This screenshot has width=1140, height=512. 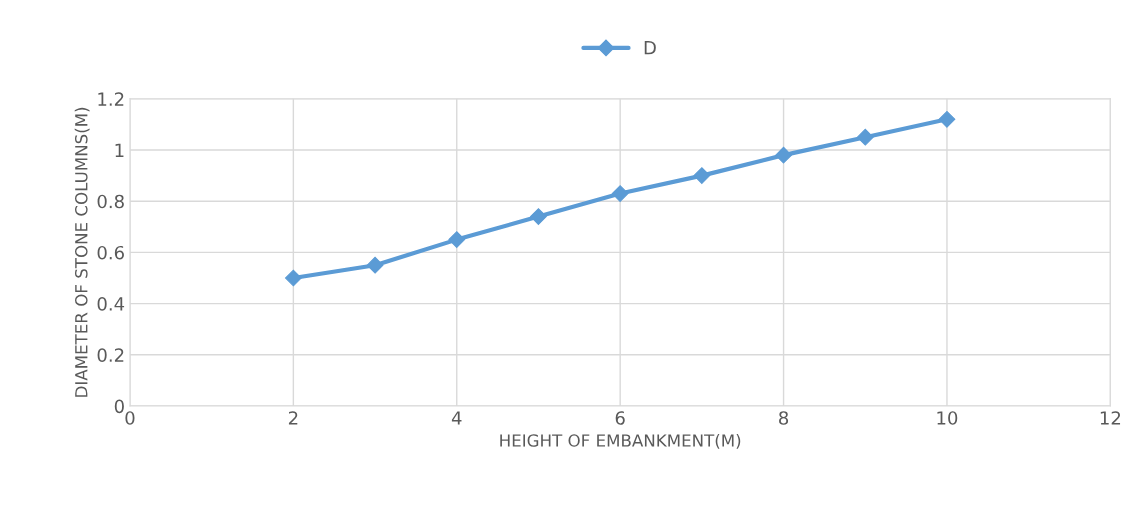 I want to click on x-tick-label: 10, so click(x=947, y=418).